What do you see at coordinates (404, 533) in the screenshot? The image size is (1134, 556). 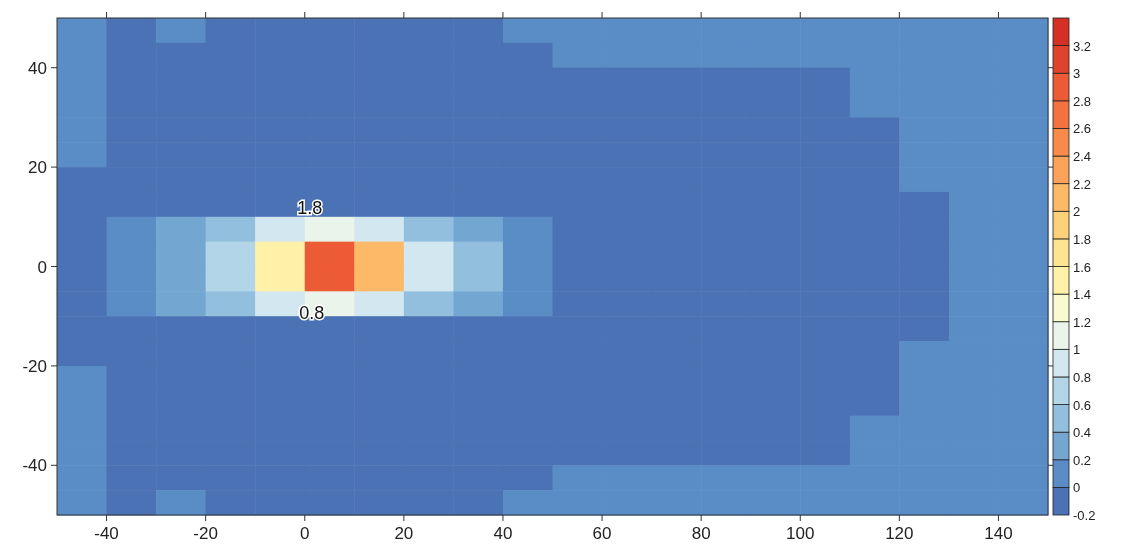 I see `x-tick-label: 20` at bounding box center [404, 533].